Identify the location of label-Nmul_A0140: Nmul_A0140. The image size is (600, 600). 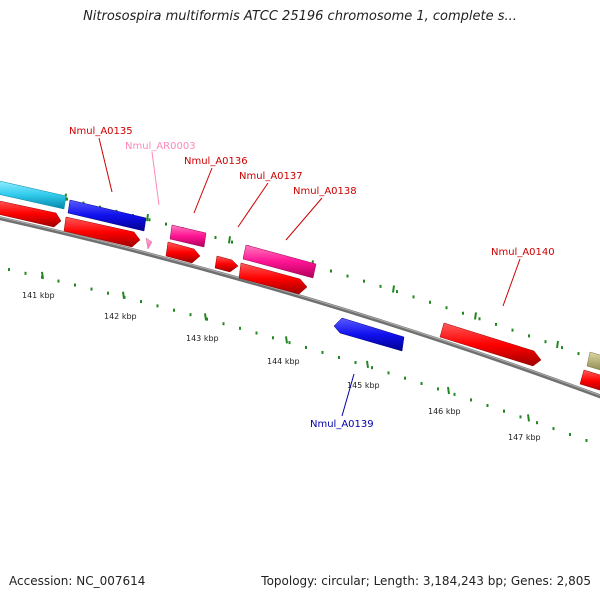
(523, 252).